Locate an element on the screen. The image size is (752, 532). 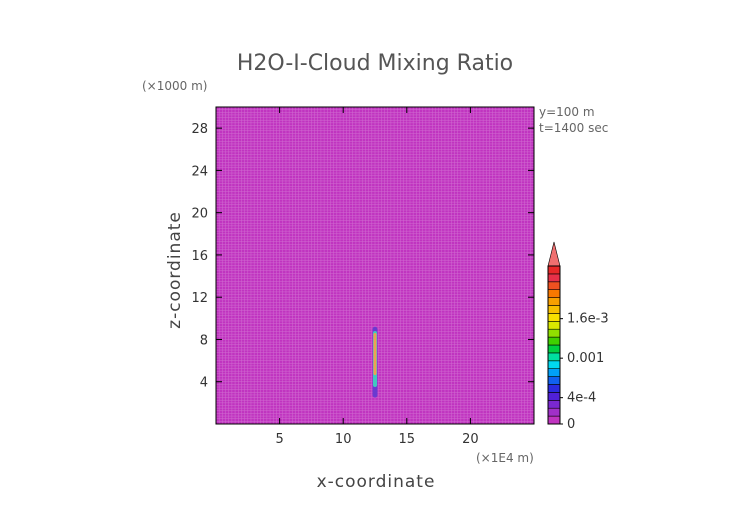
y-axis-title: z-coordinate is located at coordinates (175, 270).